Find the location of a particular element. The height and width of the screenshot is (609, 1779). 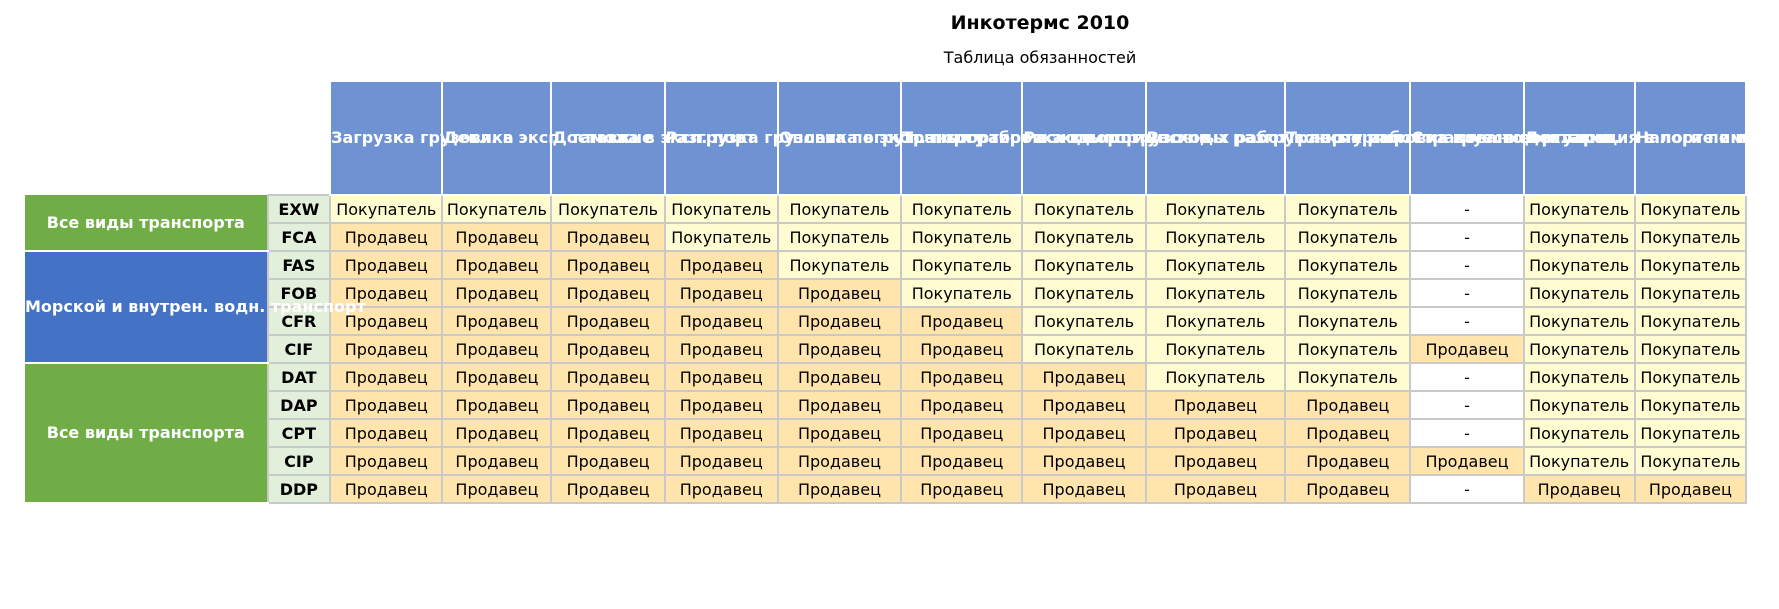

transport-group-label: Все виды транспорта is located at coordinates (146, 223).